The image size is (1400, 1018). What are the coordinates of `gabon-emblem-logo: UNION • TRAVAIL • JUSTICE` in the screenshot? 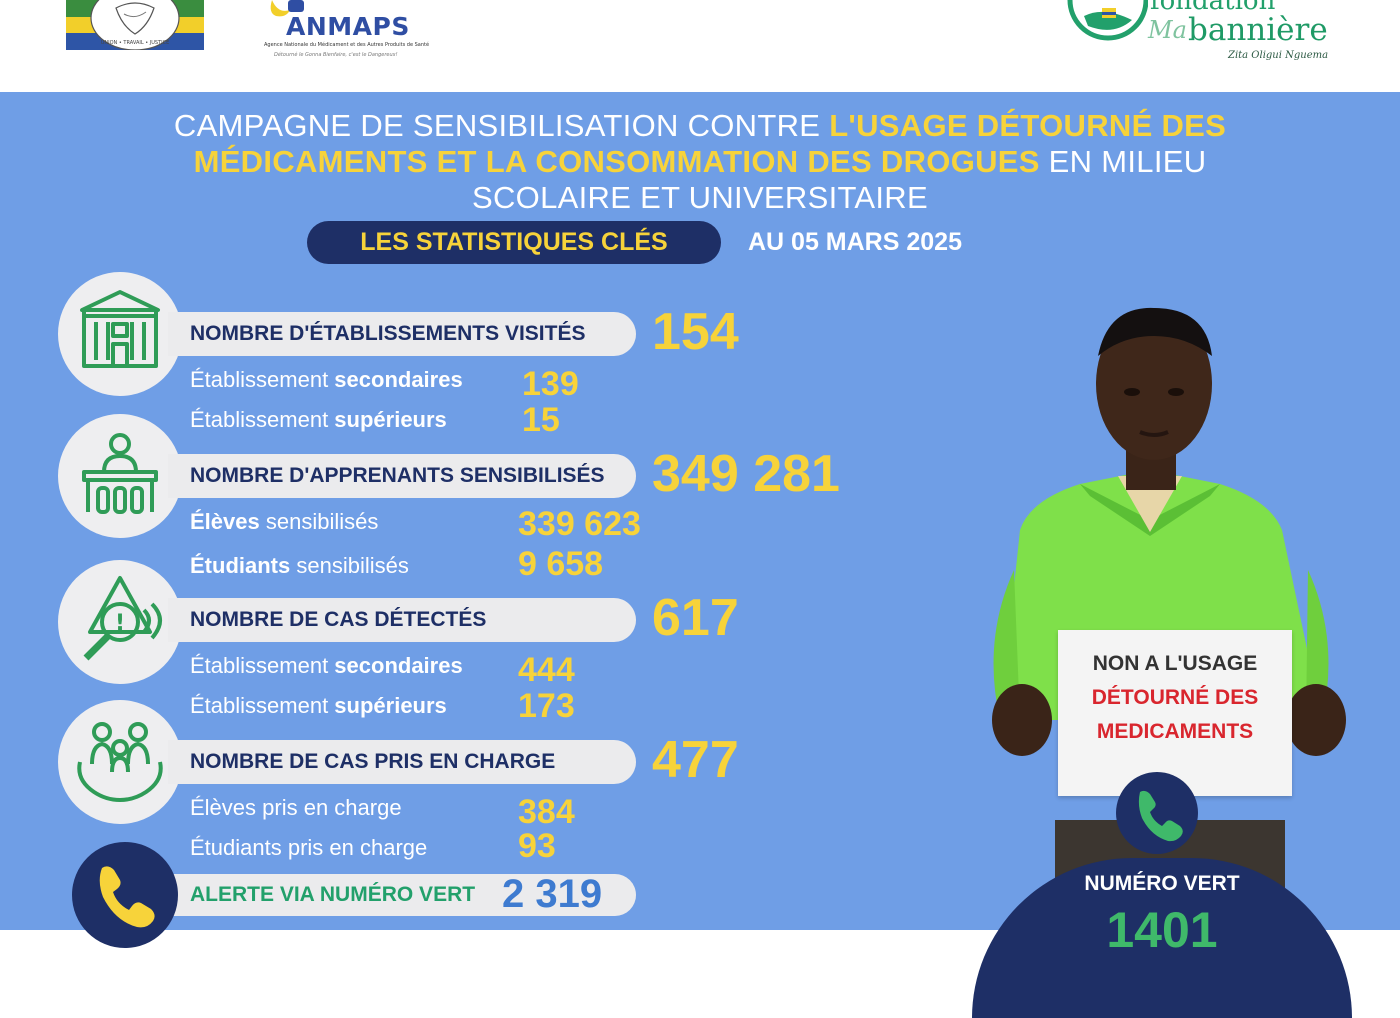 It's located at (135, 25).